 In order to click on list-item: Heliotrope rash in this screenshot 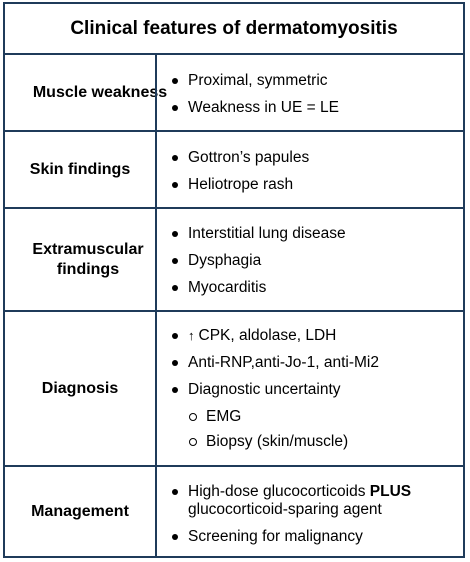, I will do `click(317, 185)`.